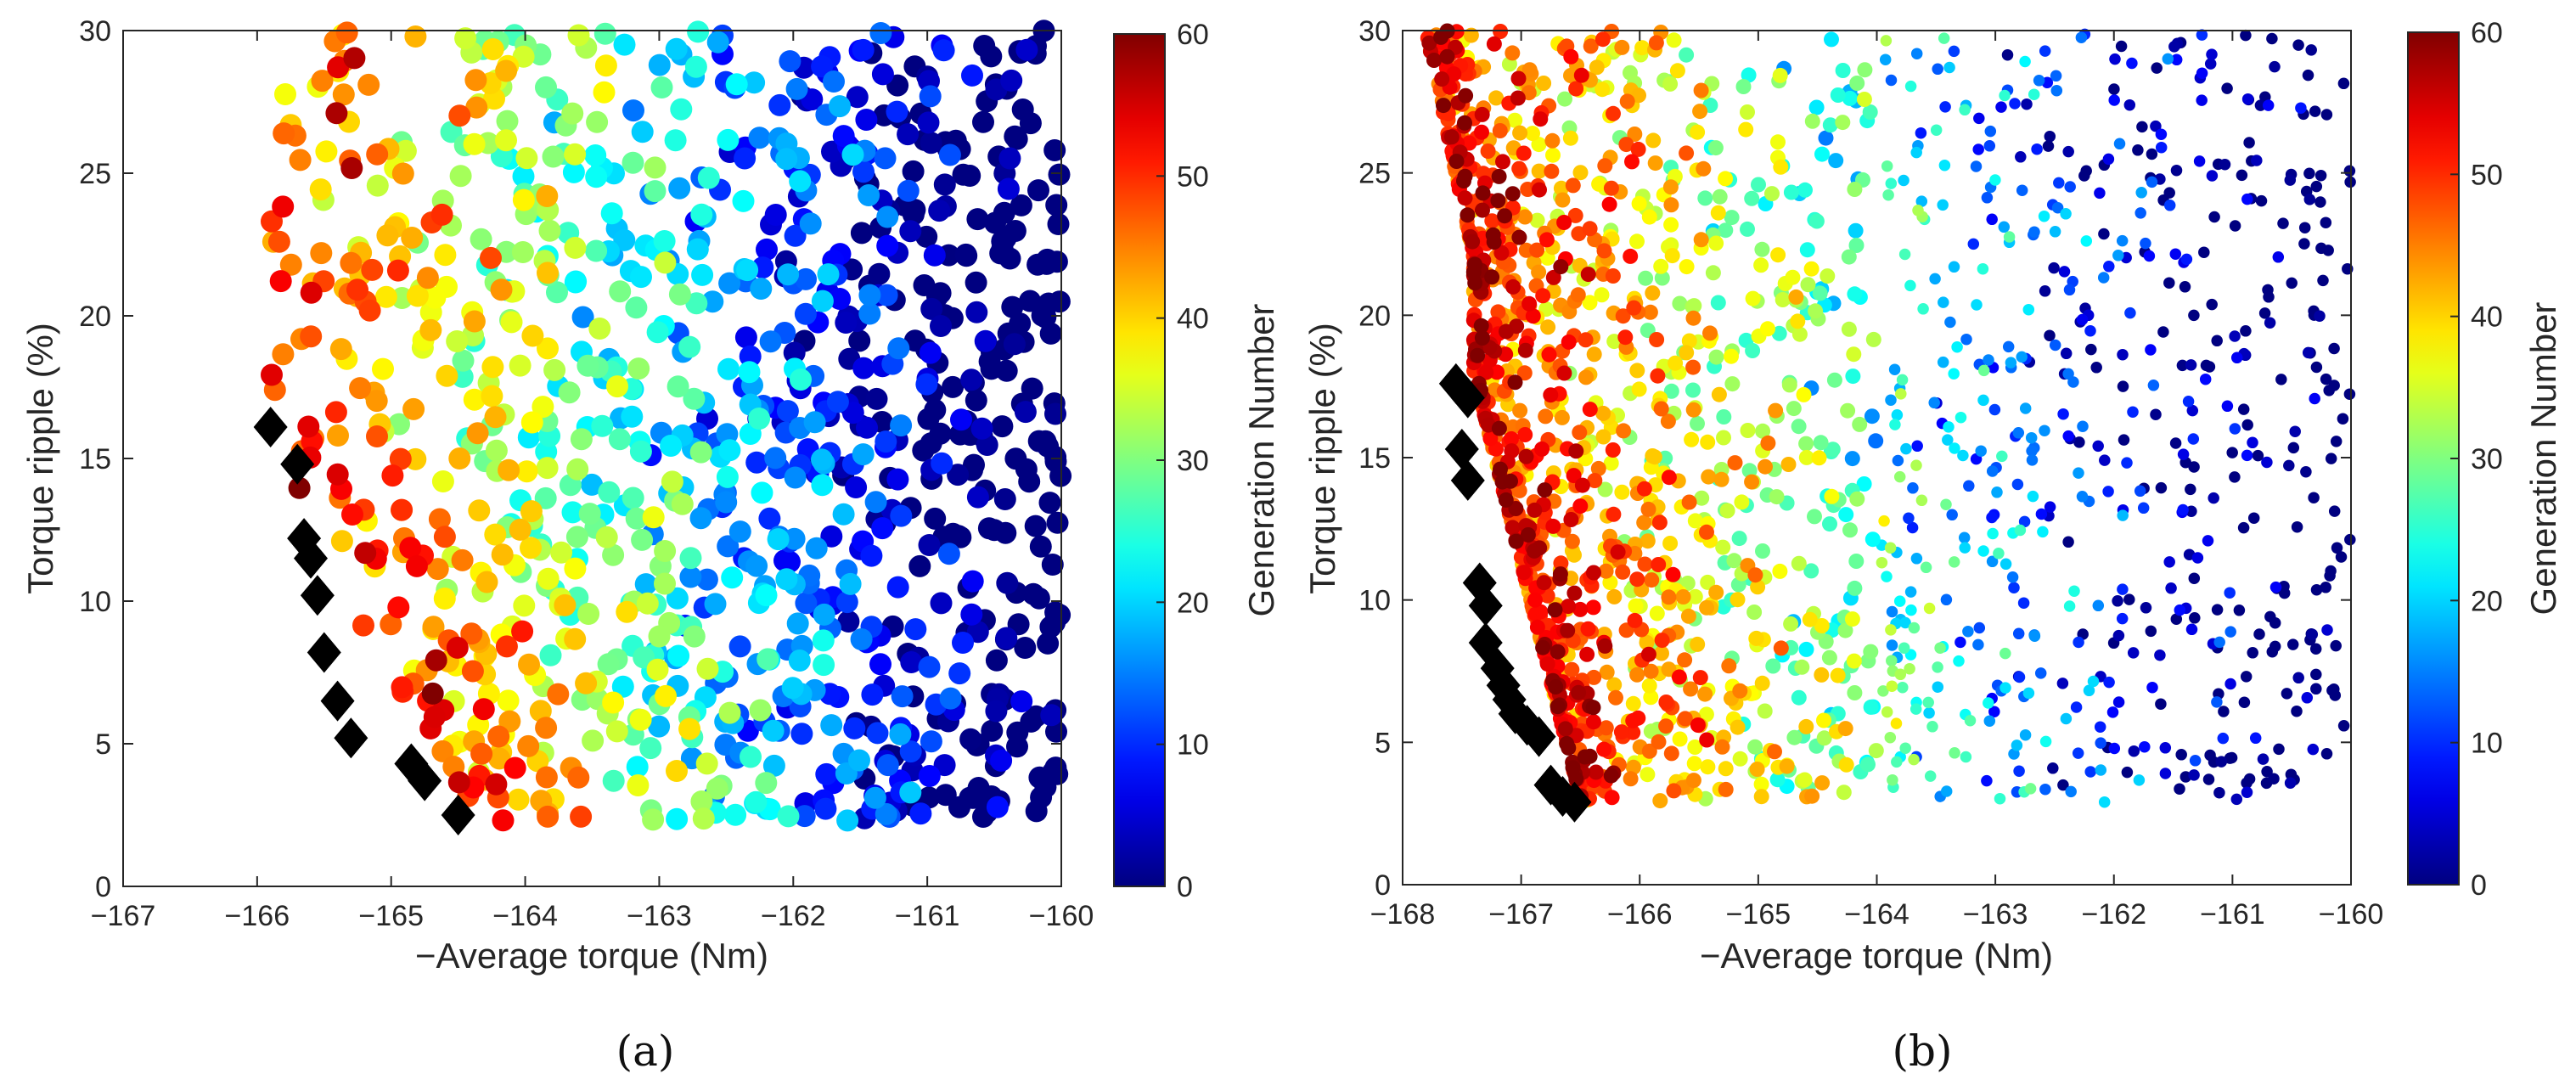 Image resolution: width=2576 pixels, height=1091 pixels. What do you see at coordinates (1322, 458) in the screenshot?
I see `y-axis-label-b: Torque ripple (%)` at bounding box center [1322, 458].